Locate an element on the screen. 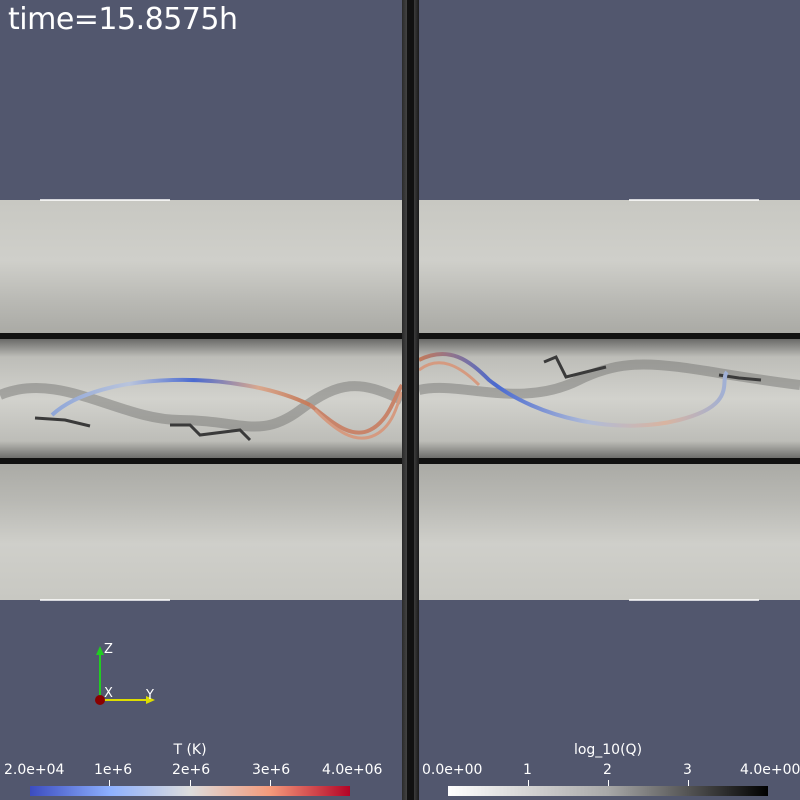 Image resolution: width=800 pixels, height=800 pixels. z-axis-label: Z is located at coordinates (108, 649).